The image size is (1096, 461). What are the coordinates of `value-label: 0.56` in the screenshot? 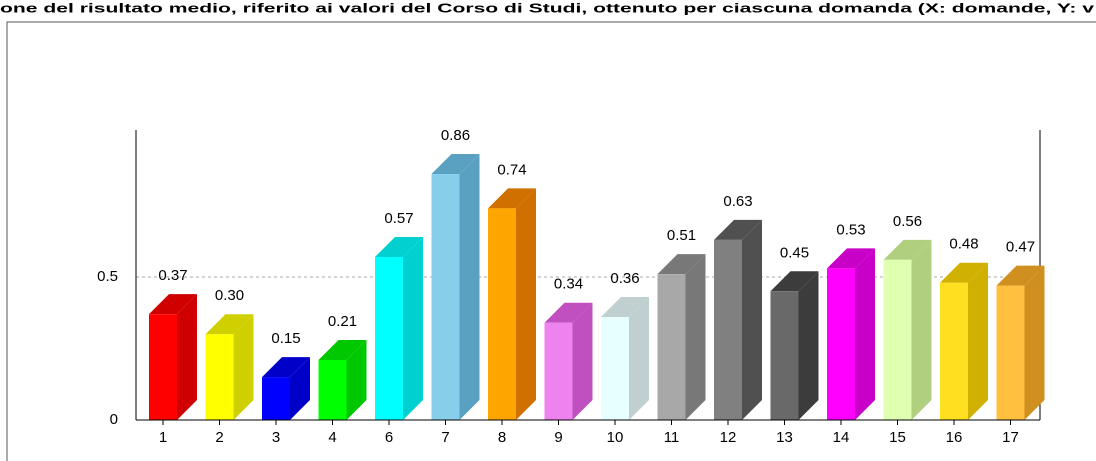 It's located at (907, 221).